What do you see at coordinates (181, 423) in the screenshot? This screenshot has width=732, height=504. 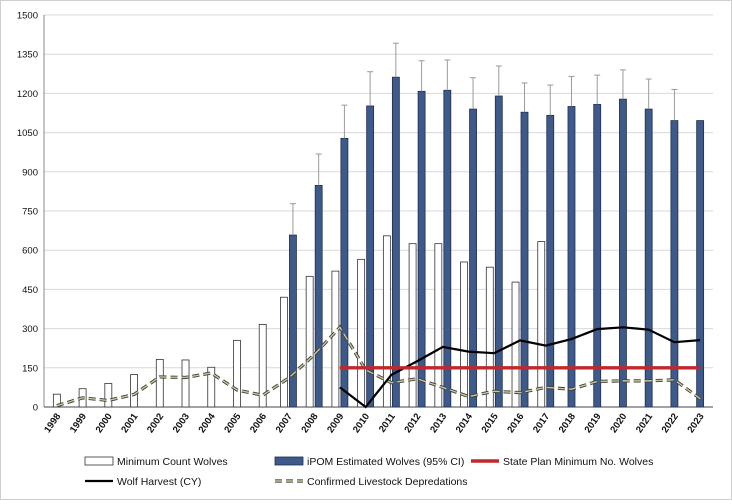 I see `x-tick-label: 2003` at bounding box center [181, 423].